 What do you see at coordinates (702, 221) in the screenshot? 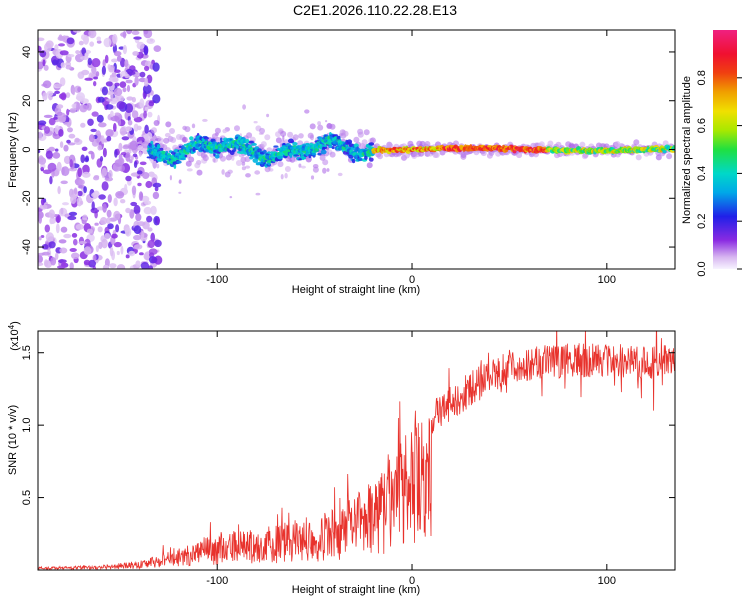
I see `colorbar-tick-label: 0.2` at bounding box center [702, 221].